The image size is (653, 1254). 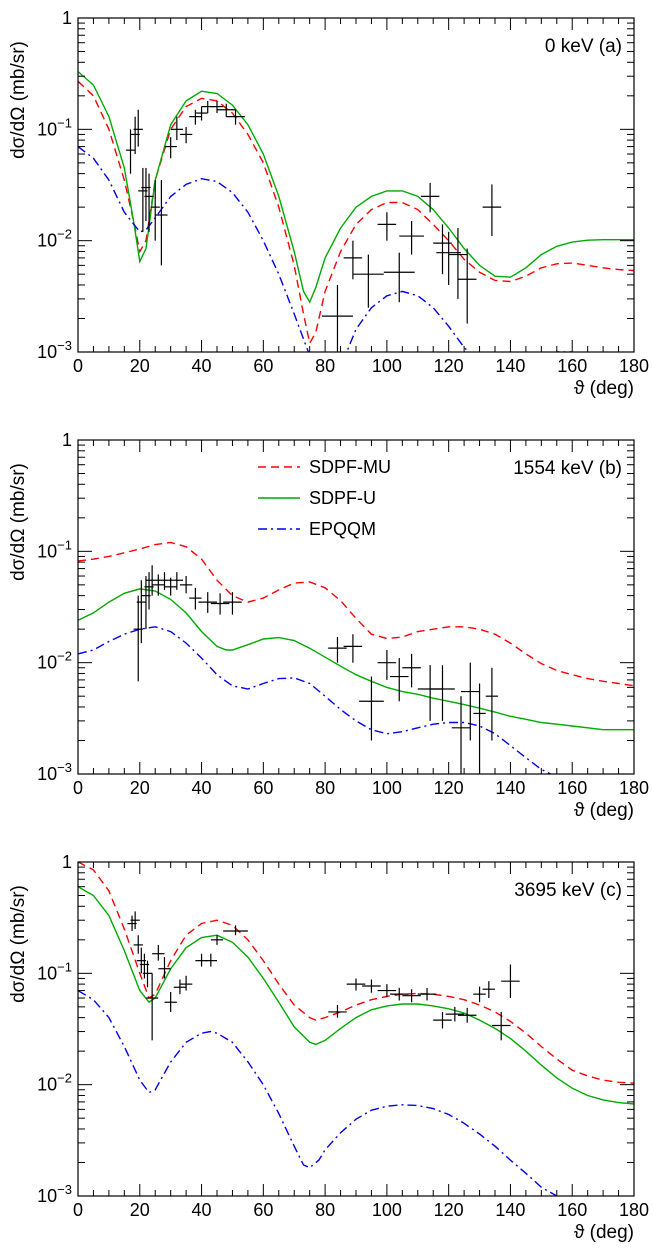 I want to click on panel-b-x-axis-label: ϑ (deg), so click(x=604, y=810).